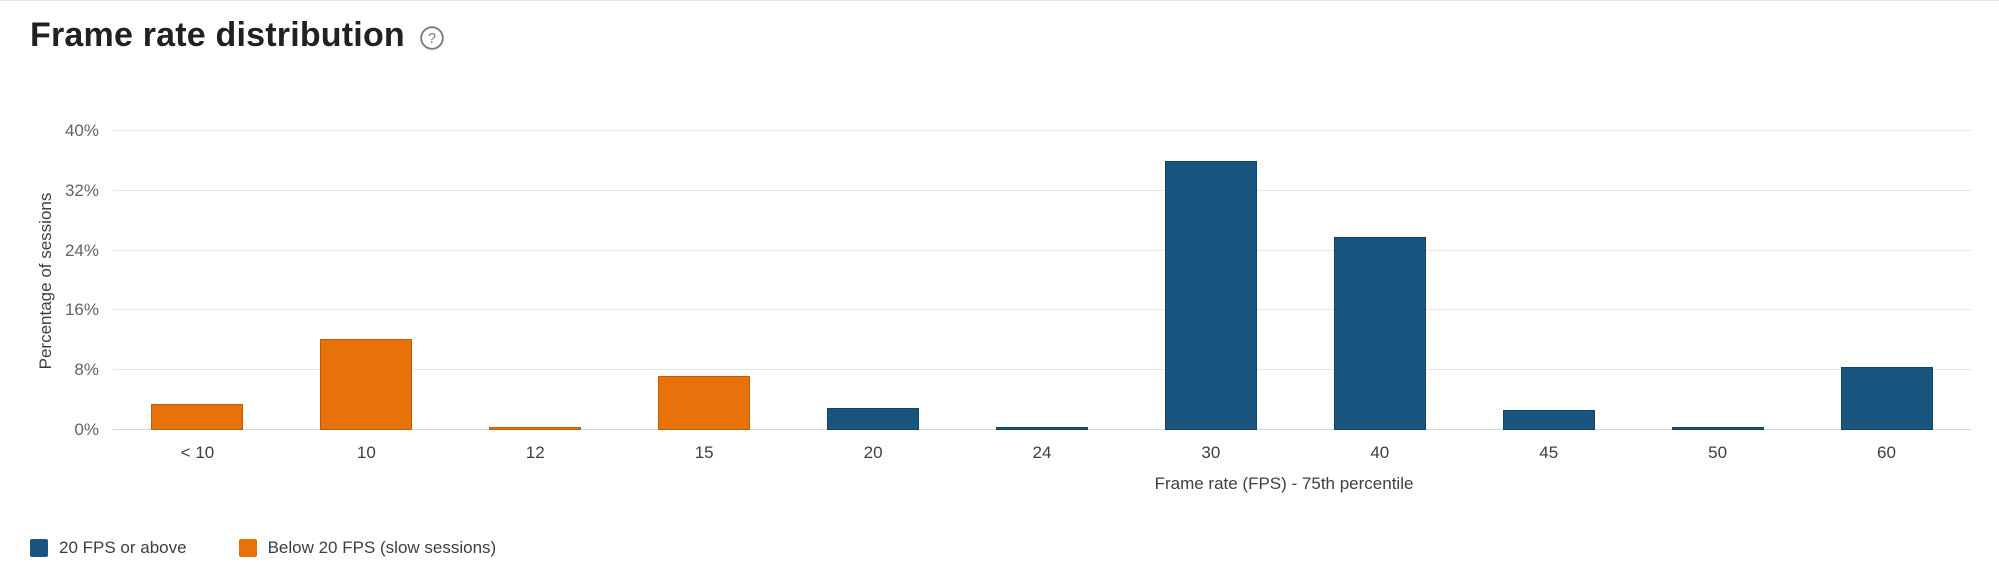  I want to click on bar-slot: 60, so click(1886, 296).